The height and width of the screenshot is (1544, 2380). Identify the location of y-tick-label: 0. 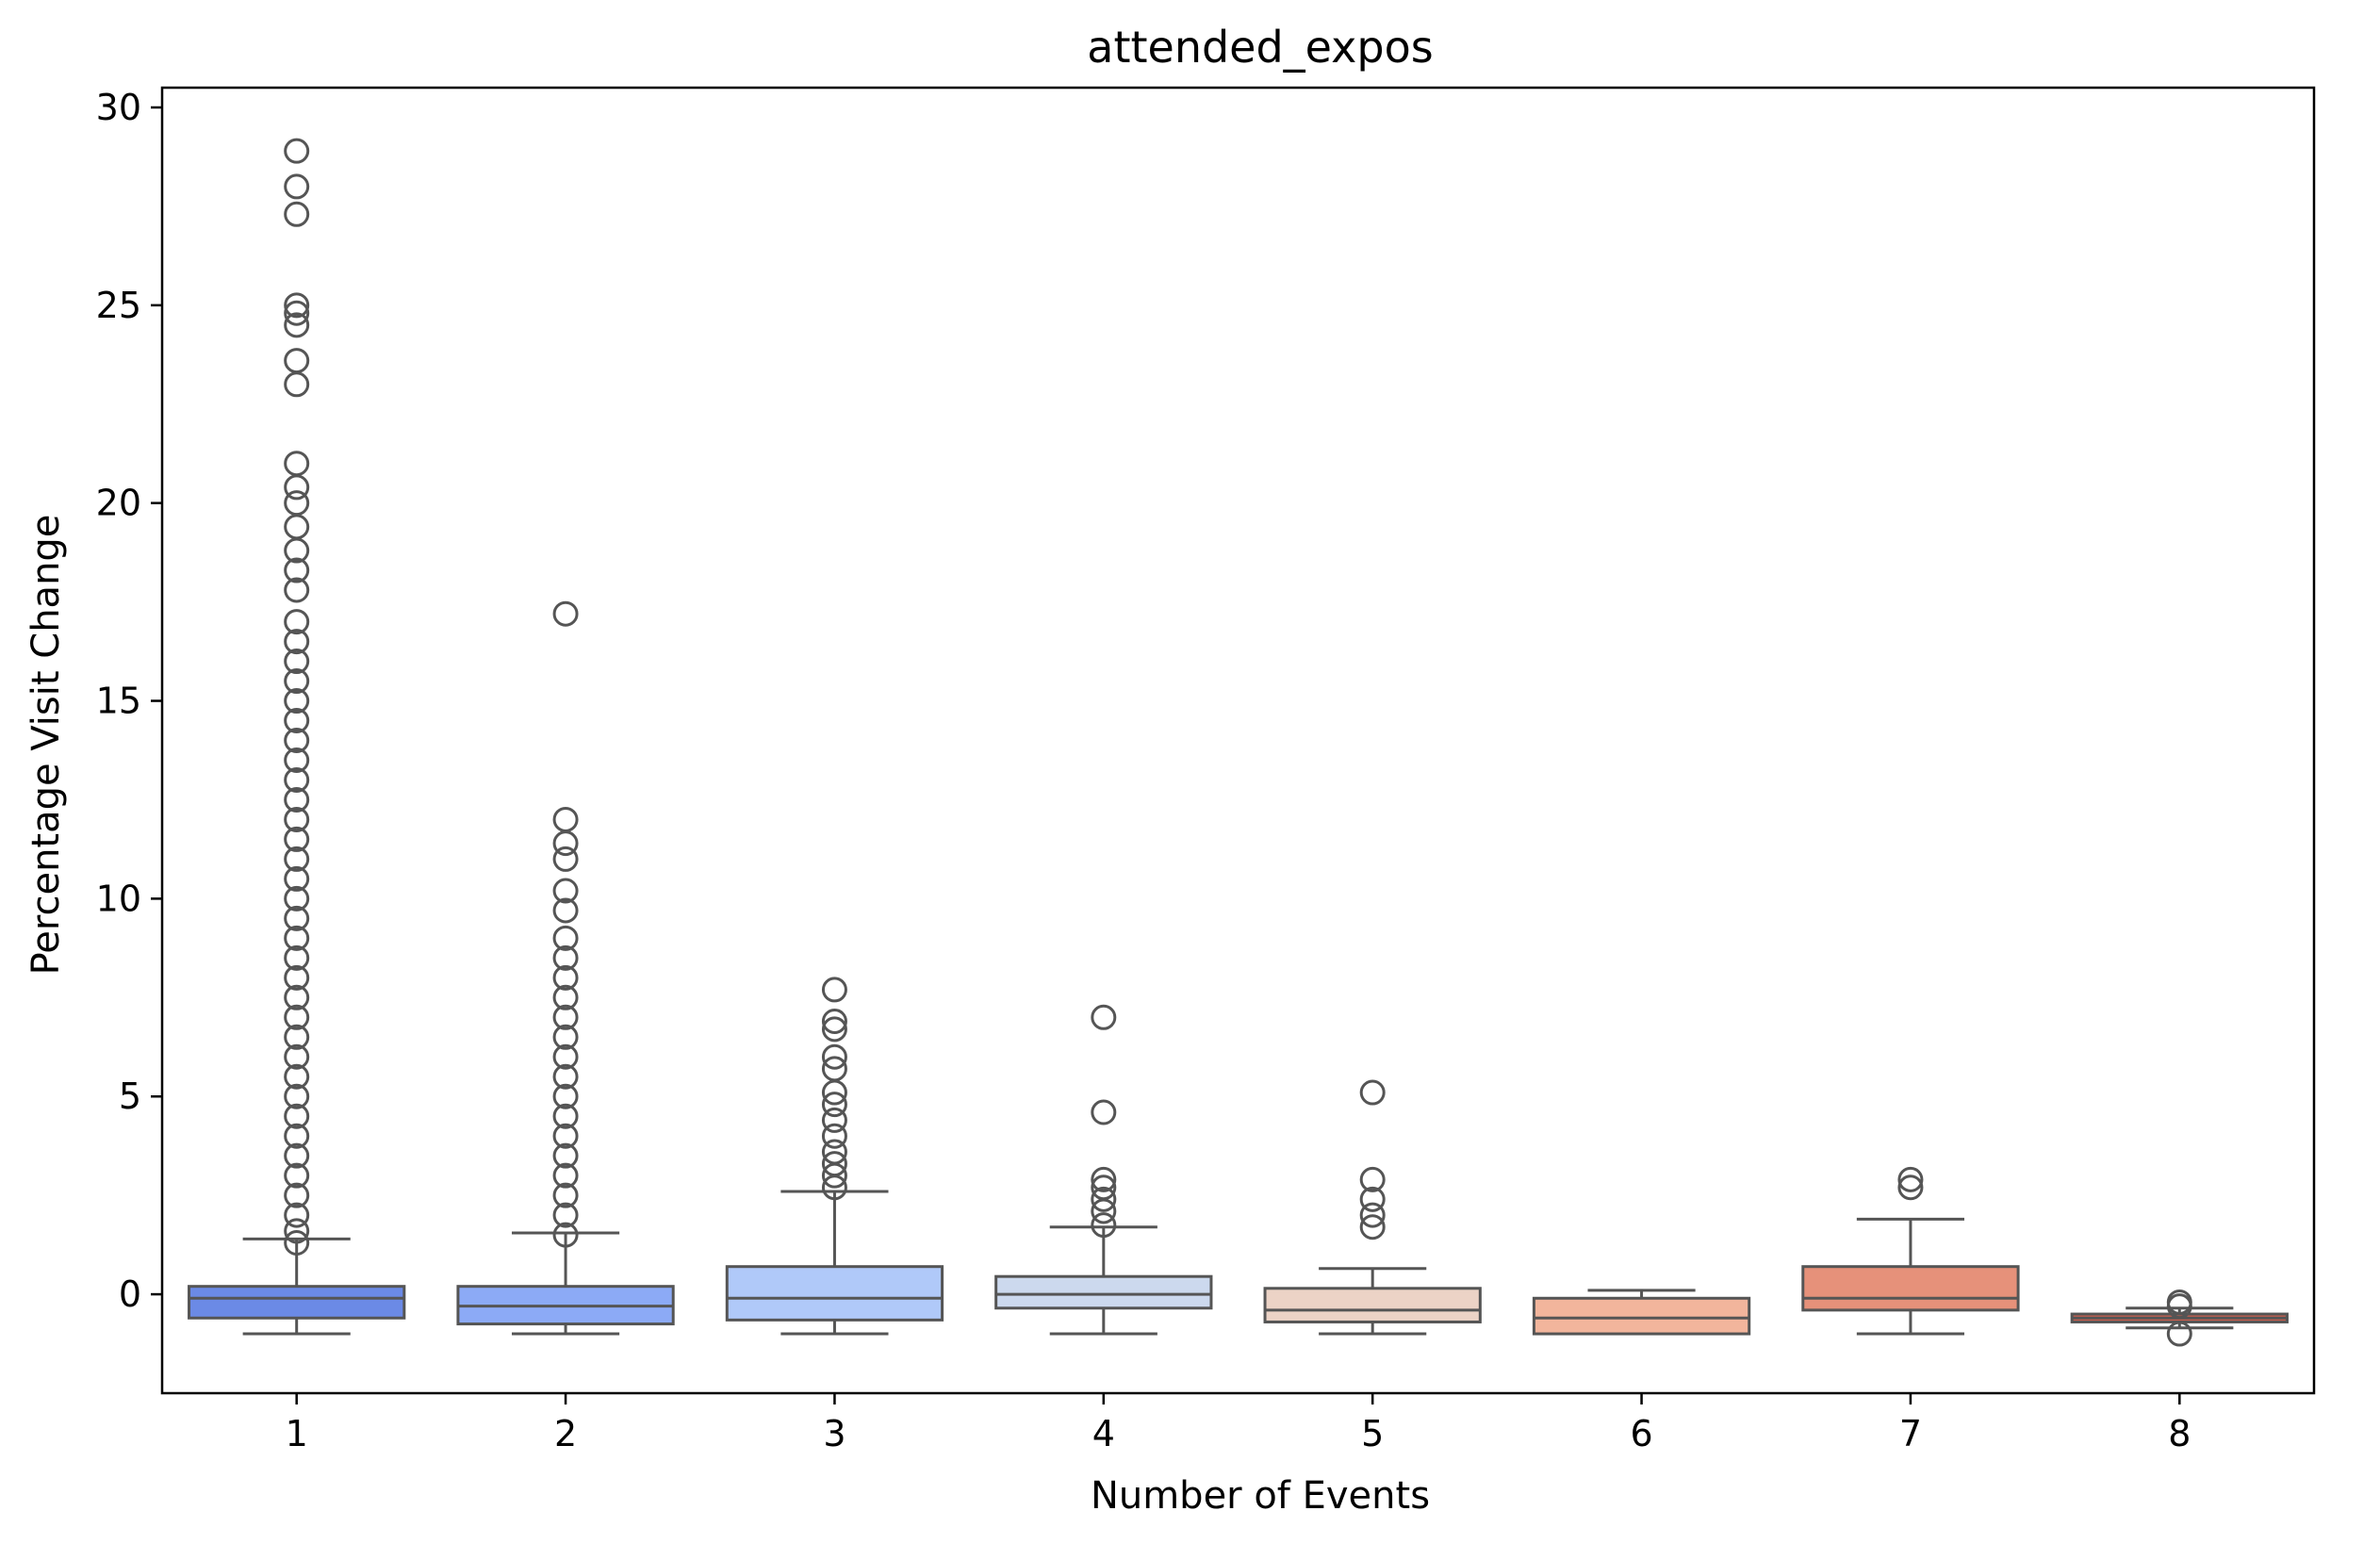
(130, 1294).